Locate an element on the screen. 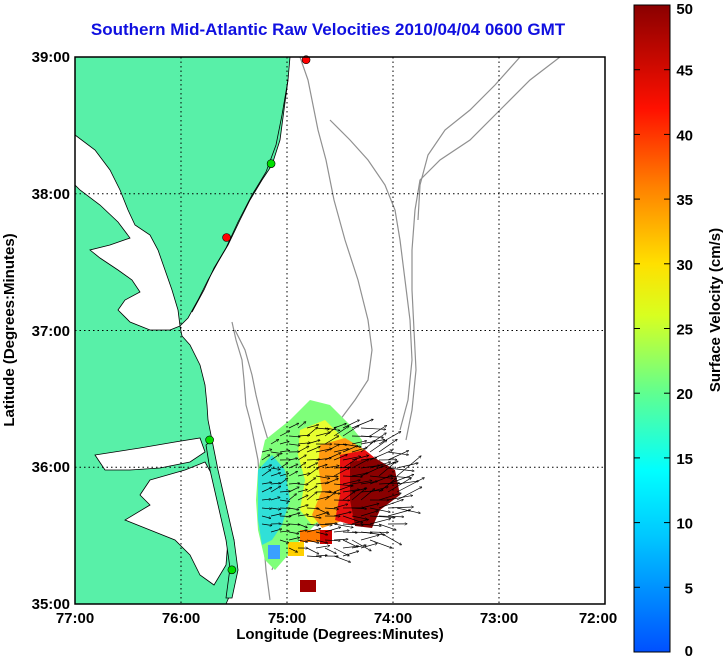 The height and width of the screenshot is (659, 724). colorbar-tick-label: 15 is located at coordinates (684, 459).